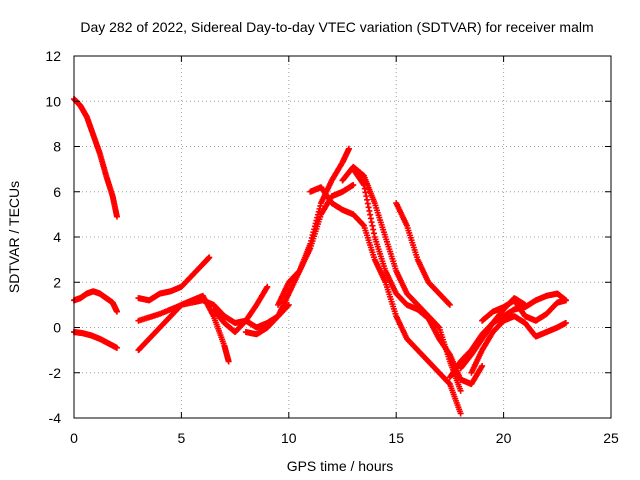 The width and height of the screenshot is (640, 480). Describe the element at coordinates (55, 373) in the screenshot. I see `y-tick-label: -2` at that location.